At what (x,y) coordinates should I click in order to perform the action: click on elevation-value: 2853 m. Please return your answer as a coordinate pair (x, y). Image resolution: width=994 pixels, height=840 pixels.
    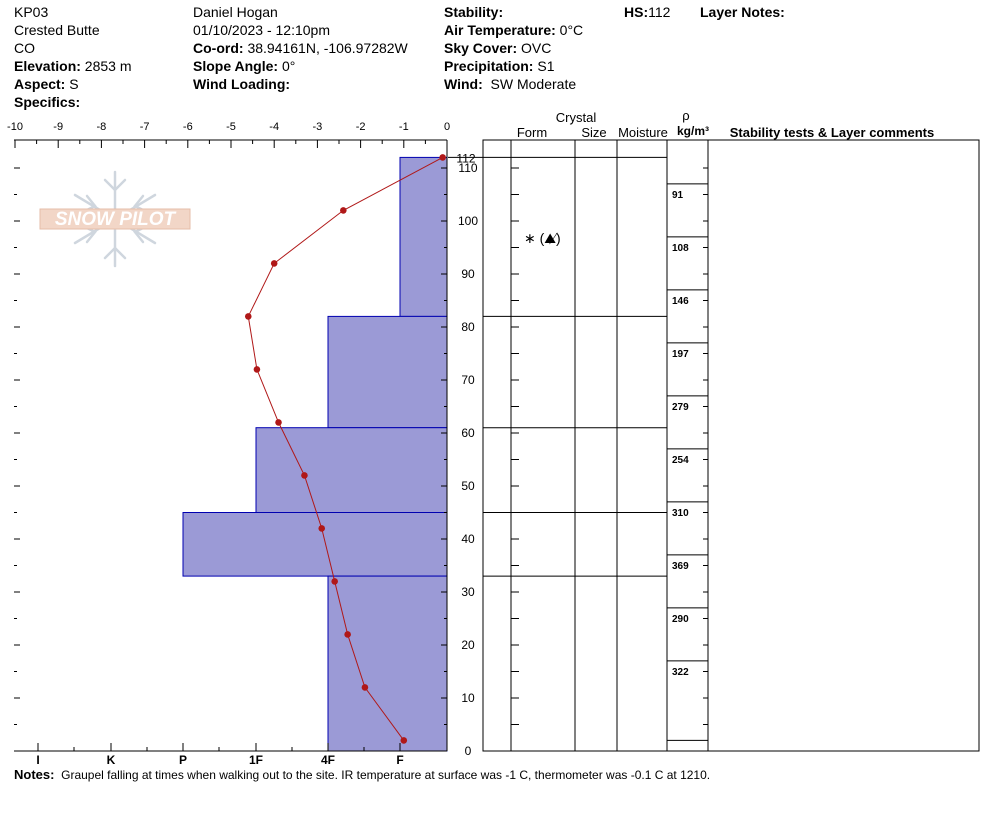
    Looking at the image, I should click on (108, 66).